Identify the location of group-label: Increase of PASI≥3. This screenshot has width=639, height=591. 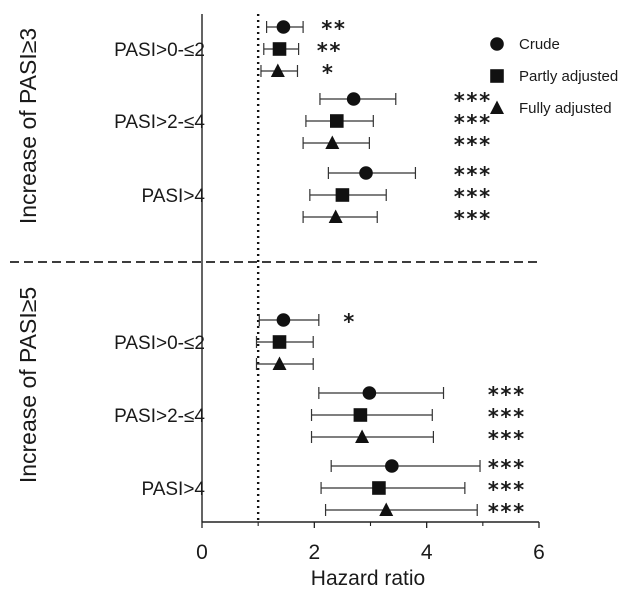
(28, 126).